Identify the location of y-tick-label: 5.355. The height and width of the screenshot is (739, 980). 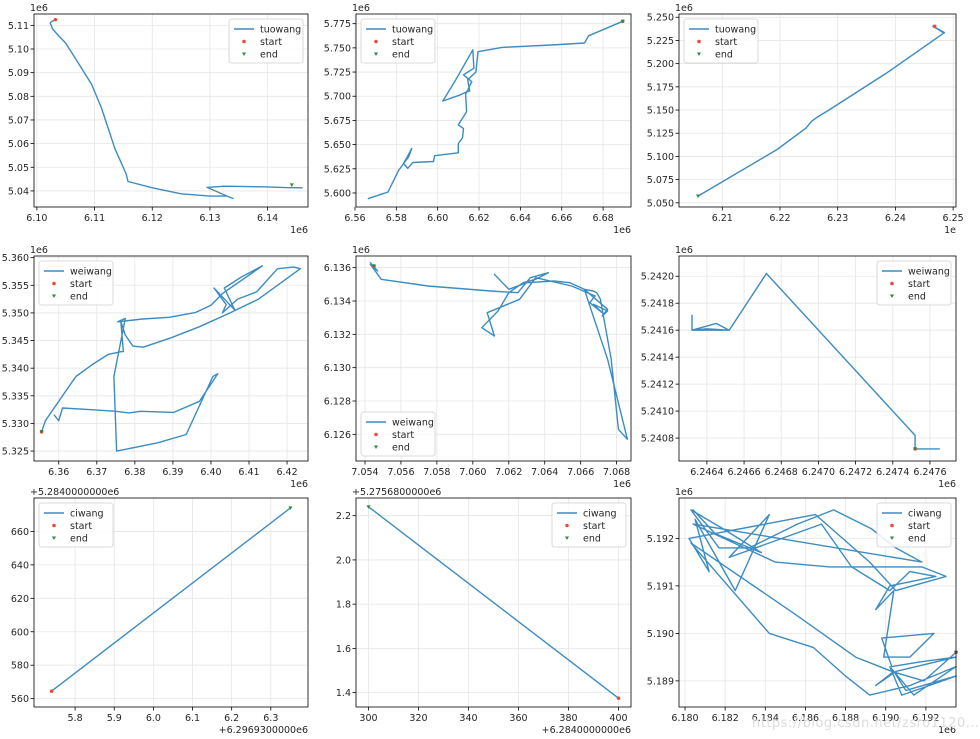
(15, 286).